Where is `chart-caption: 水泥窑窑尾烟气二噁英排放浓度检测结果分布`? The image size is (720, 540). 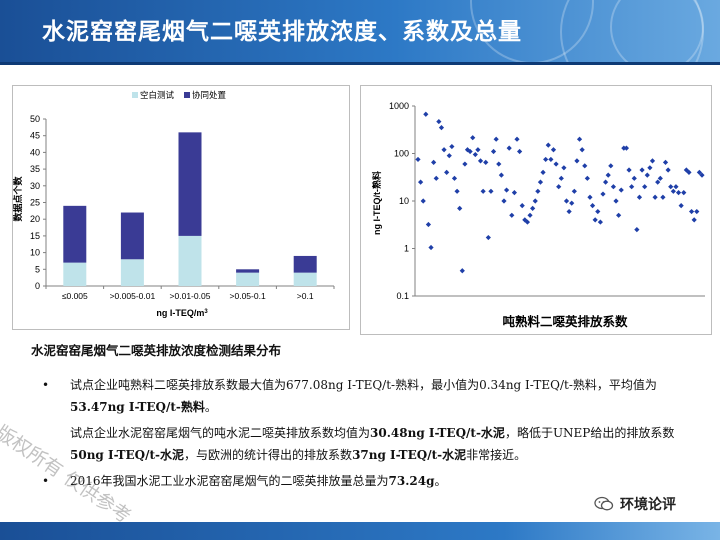 chart-caption: 水泥窑窑尾烟气二噁英排放浓度检测结果分布 is located at coordinates (156, 350).